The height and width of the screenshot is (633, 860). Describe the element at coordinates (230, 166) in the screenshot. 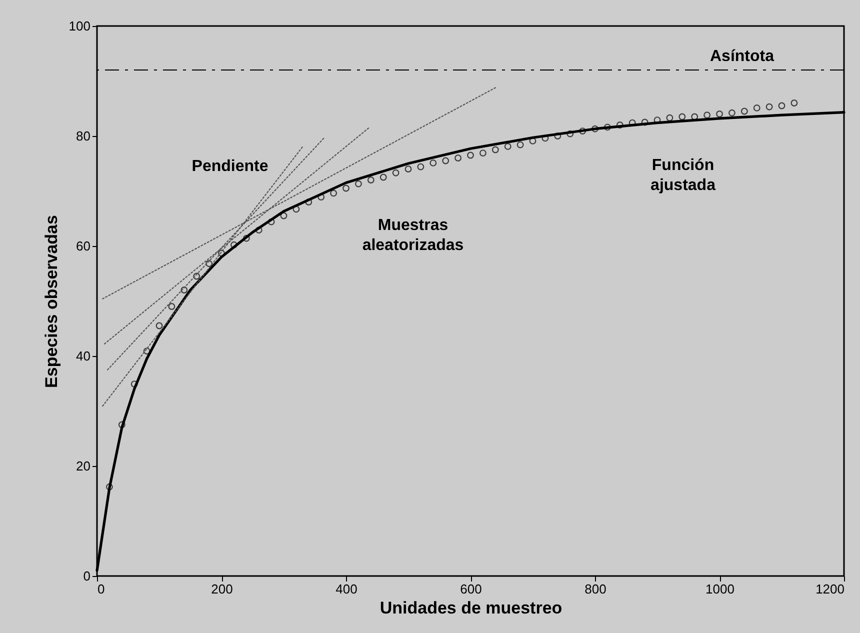

I see `annotation: Pendiente` at that location.